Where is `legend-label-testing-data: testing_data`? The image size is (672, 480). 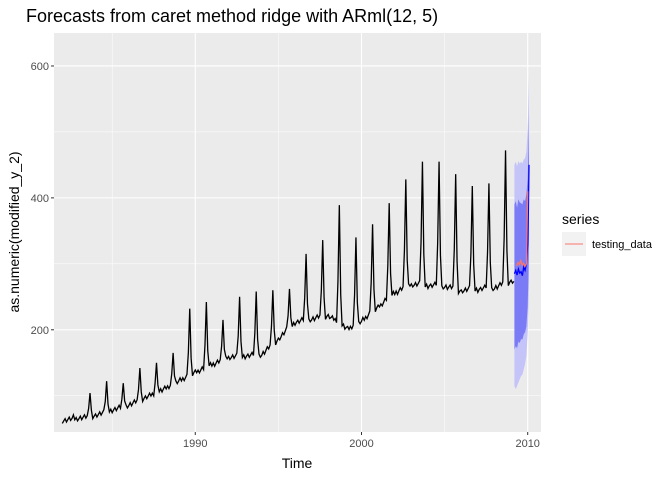 legend-label-testing-data: testing_data is located at coordinates (622, 245).